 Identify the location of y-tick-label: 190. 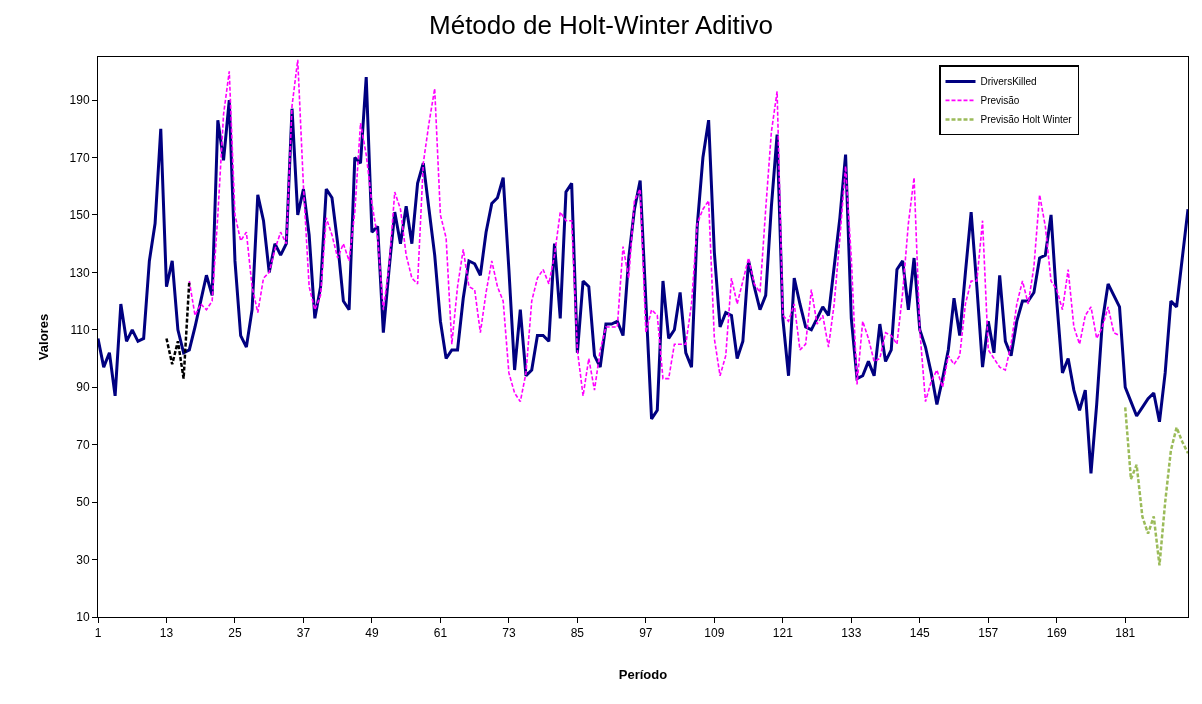
(79, 100).